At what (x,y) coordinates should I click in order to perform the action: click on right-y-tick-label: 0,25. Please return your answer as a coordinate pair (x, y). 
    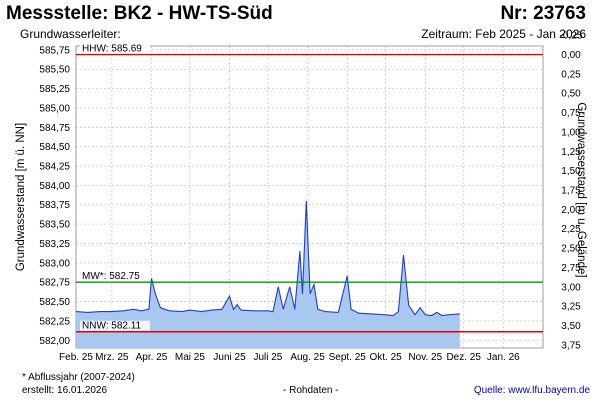
    Looking at the image, I should click on (571, 74).